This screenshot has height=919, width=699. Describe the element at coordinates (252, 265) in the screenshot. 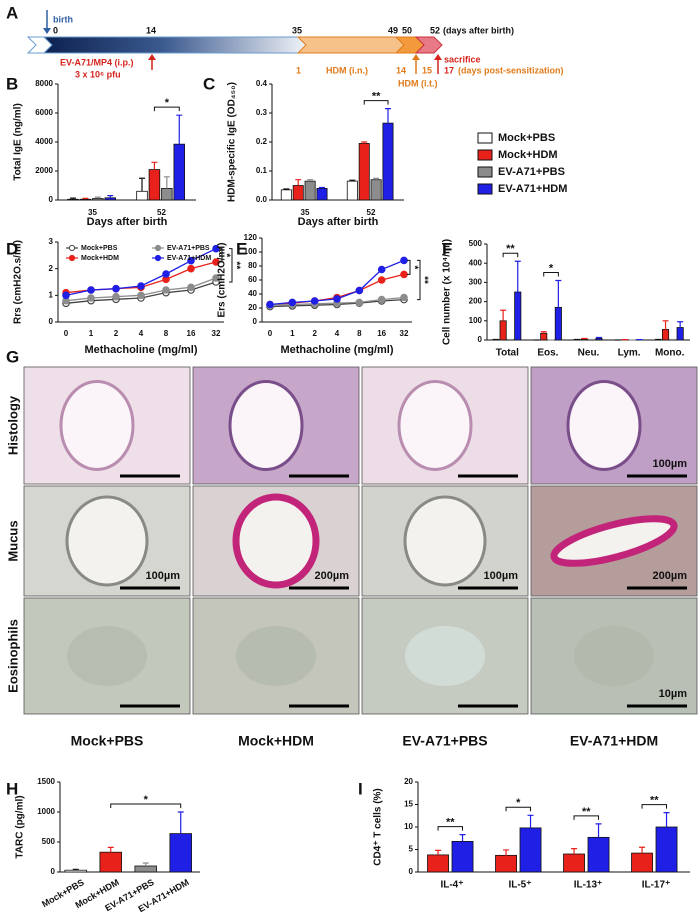

I see `y-tick-label: 80` at that location.